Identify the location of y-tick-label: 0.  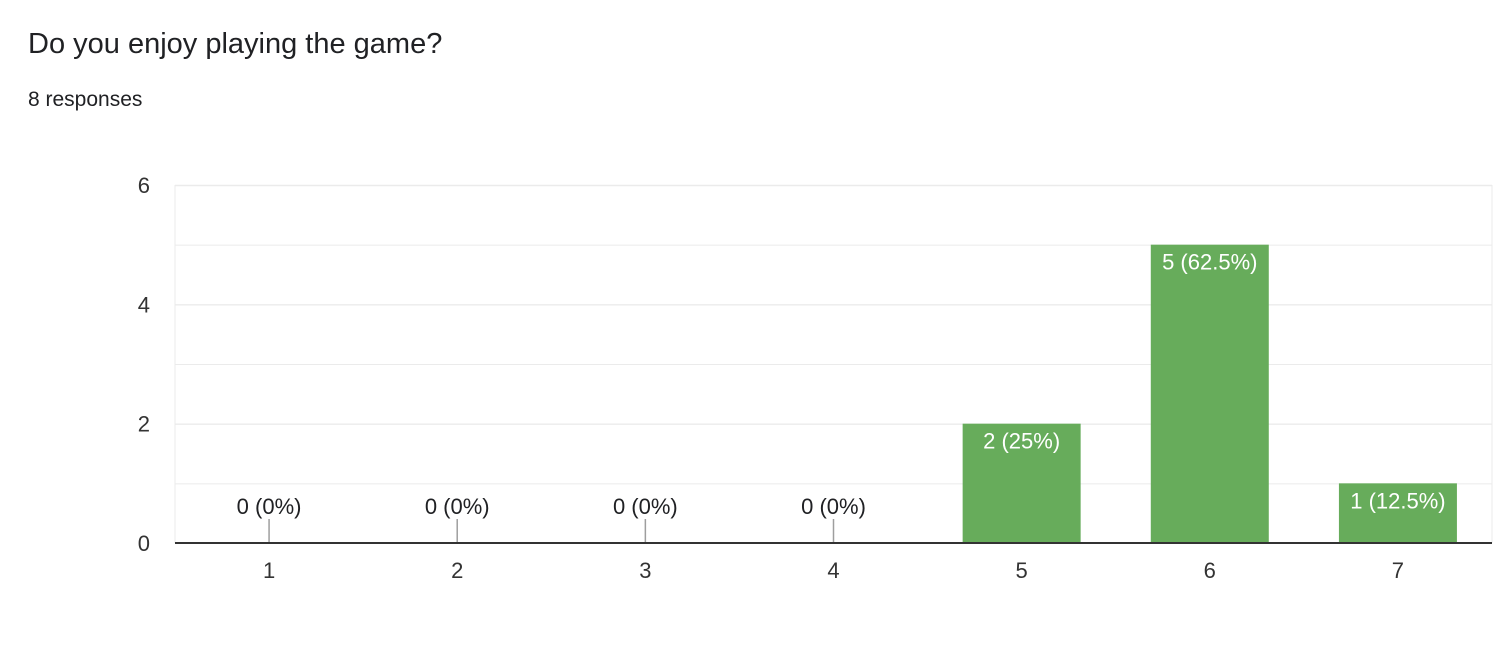
(144, 543).